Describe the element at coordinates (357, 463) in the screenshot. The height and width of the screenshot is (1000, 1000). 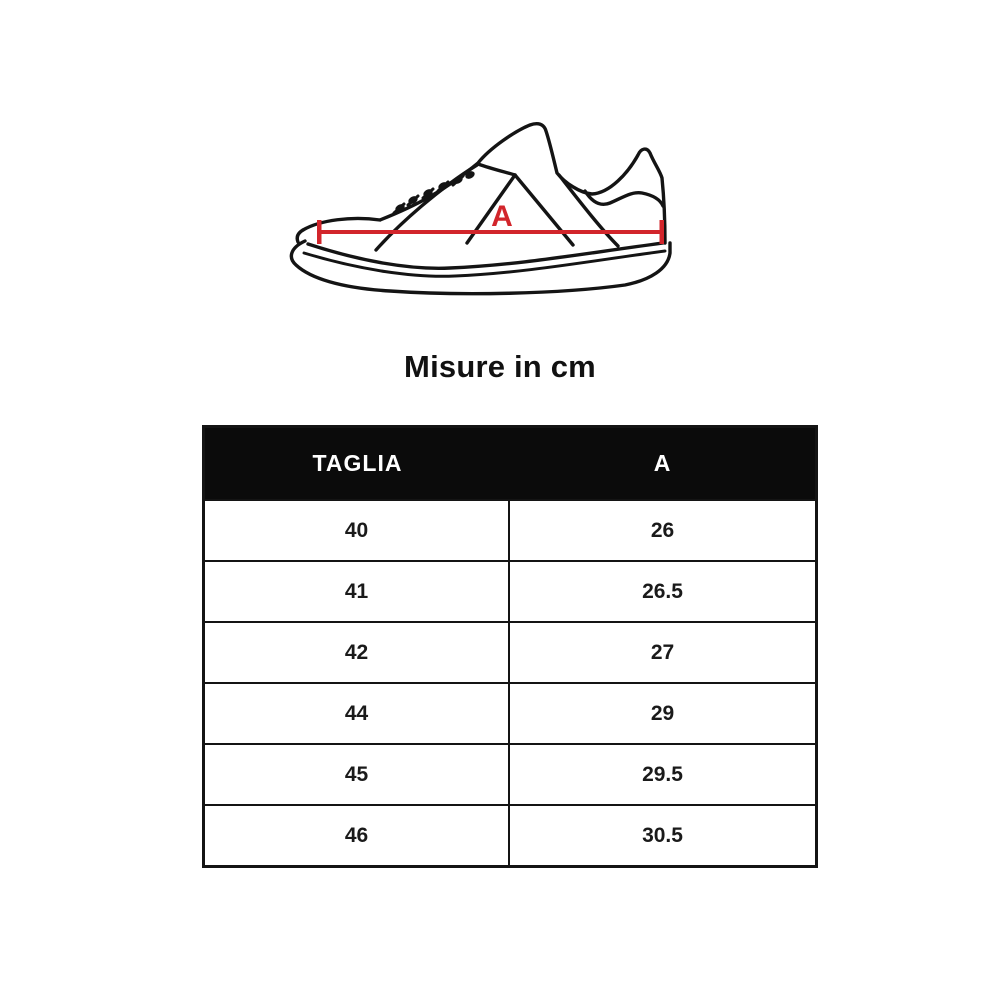
I see `column-header-taglia: TAGLIA` at that location.